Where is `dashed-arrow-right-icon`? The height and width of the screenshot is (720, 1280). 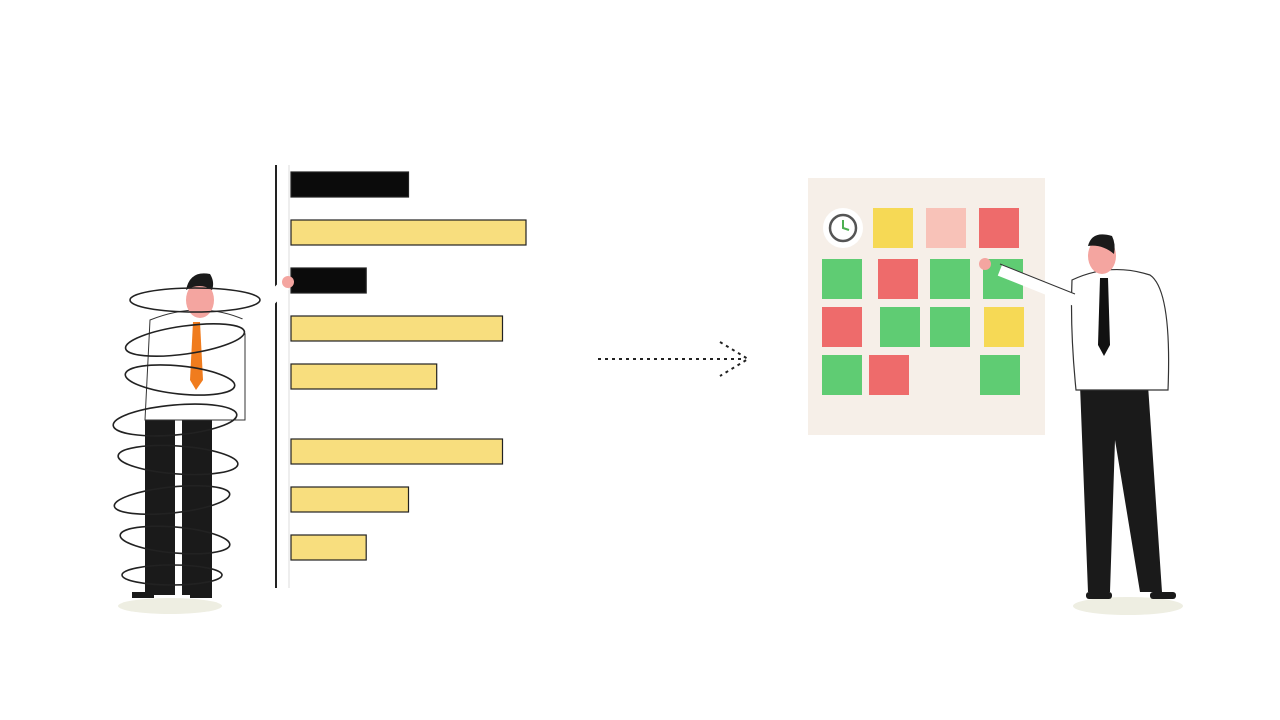
dashed-arrow-right-icon is located at coordinates (674, 359).